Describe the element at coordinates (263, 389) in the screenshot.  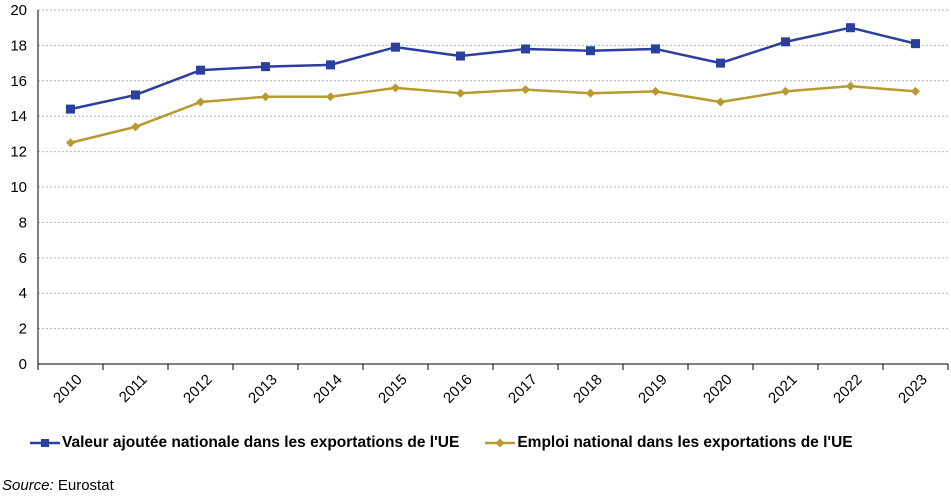
I see `x-tick-label: 2013` at that location.